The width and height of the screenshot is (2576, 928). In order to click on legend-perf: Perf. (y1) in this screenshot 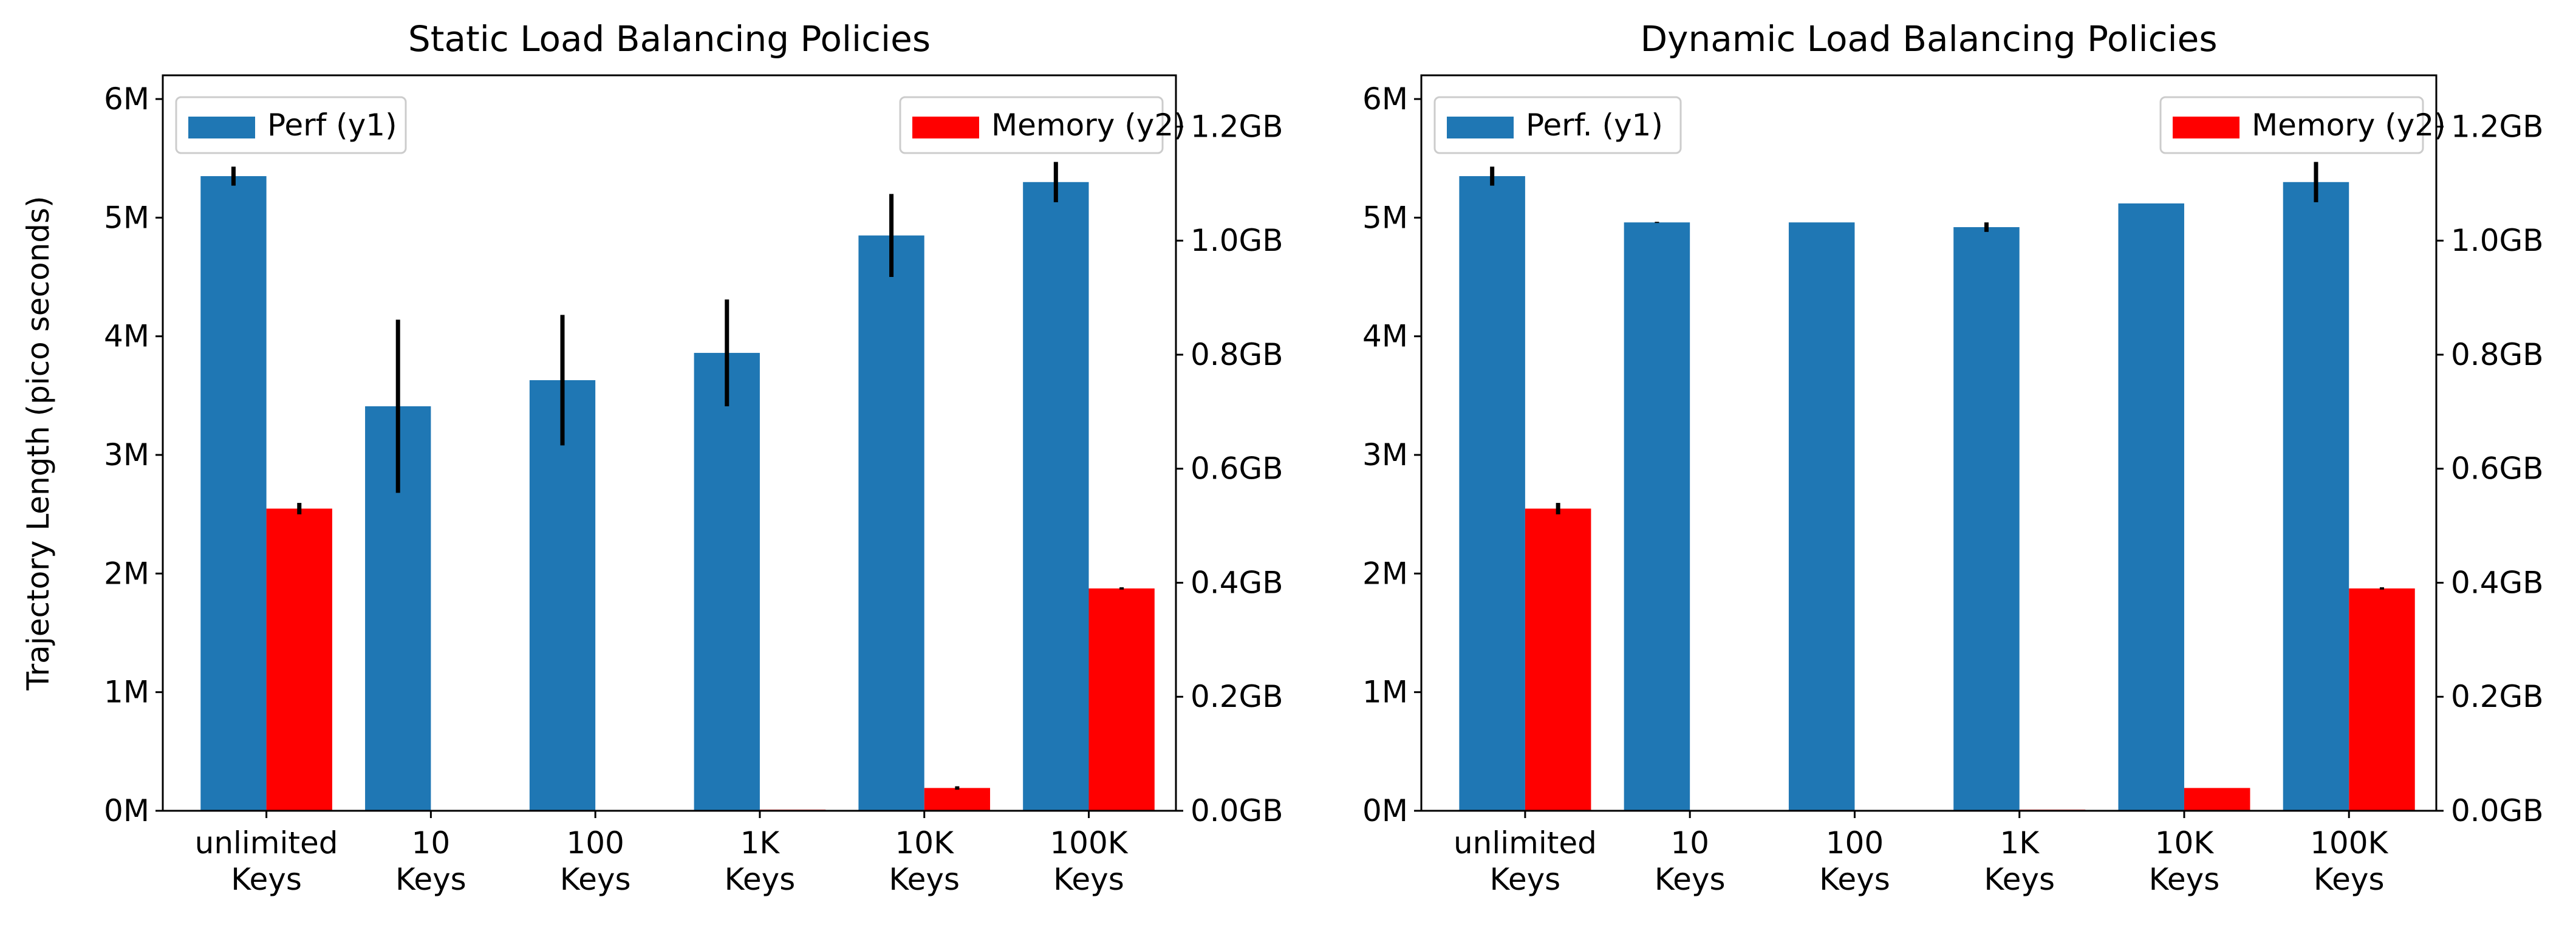, I will do `click(1557, 125)`.